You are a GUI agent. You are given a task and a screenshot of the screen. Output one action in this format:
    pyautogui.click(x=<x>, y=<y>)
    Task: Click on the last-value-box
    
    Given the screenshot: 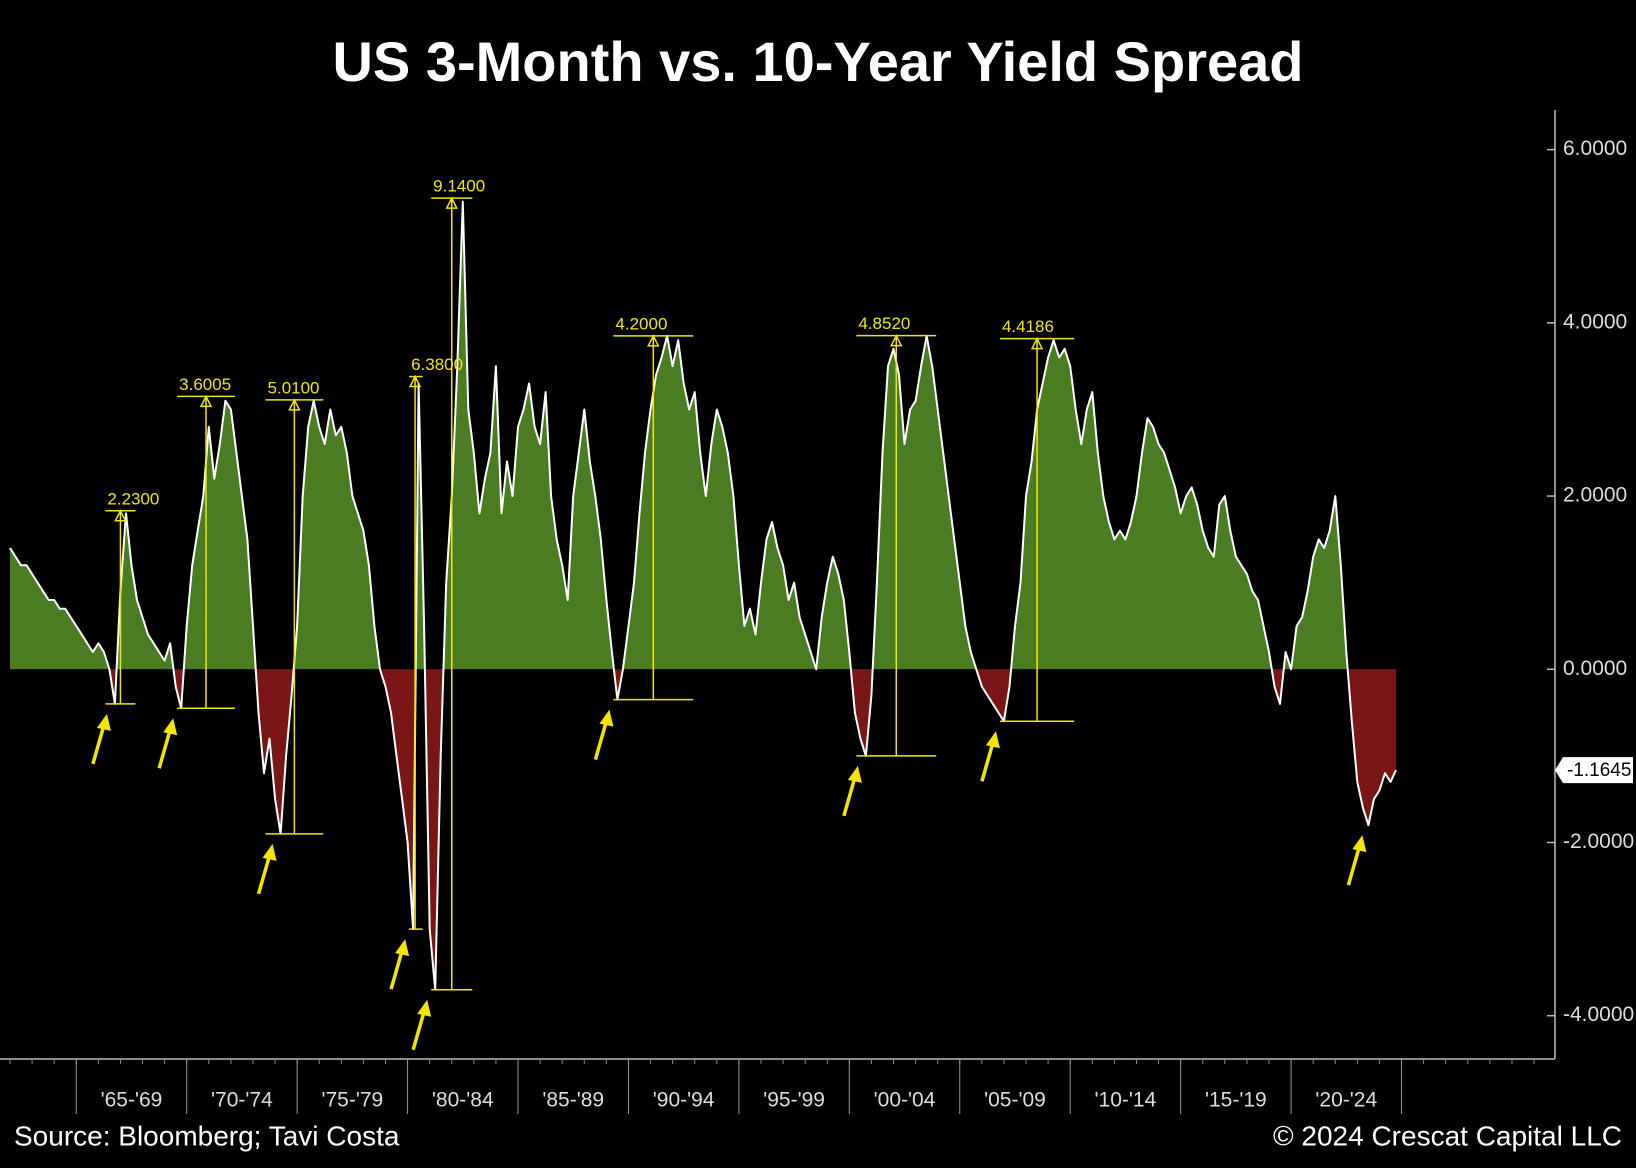 What is the action you would take?
    pyautogui.click(x=1594, y=770)
    